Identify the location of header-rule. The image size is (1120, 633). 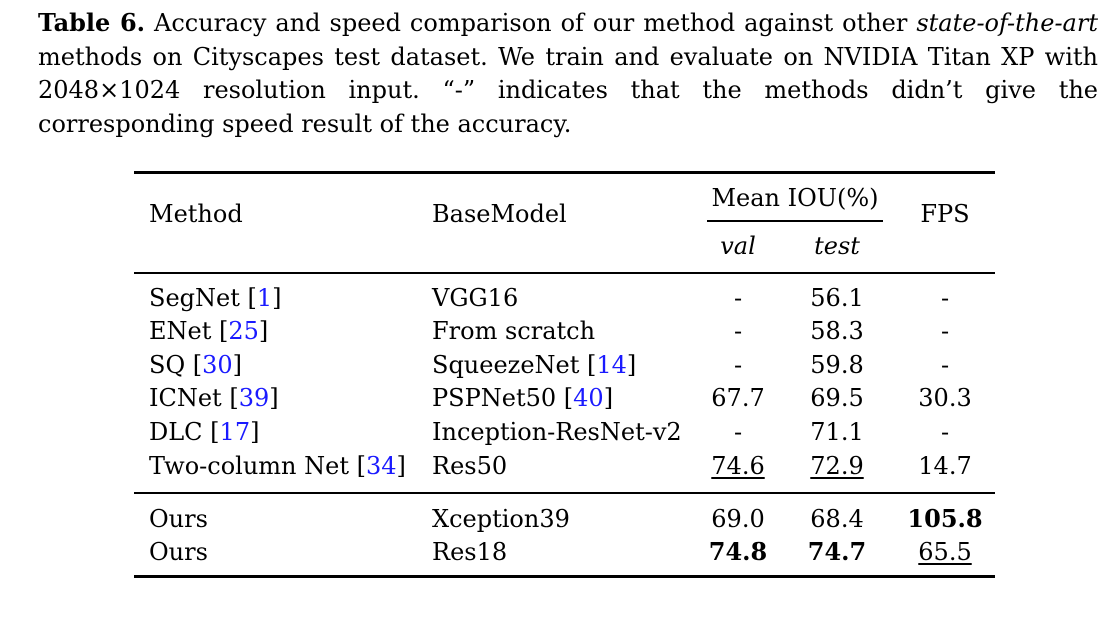
(564, 273).